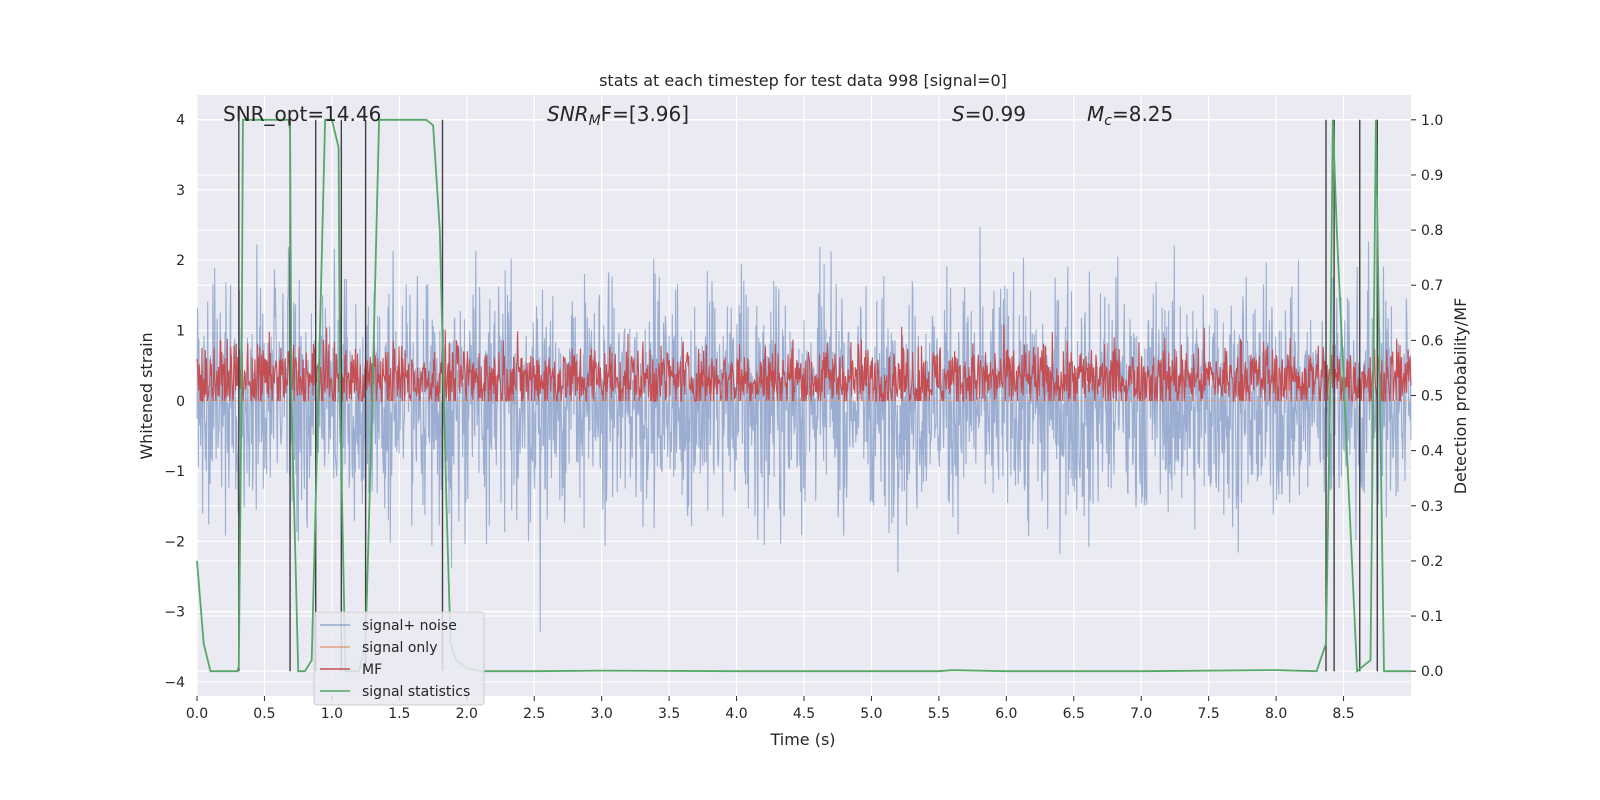 This screenshot has width=1600, height=800. What do you see at coordinates (602, 714) in the screenshot?
I see `x-tick-label: 3.0` at bounding box center [602, 714].